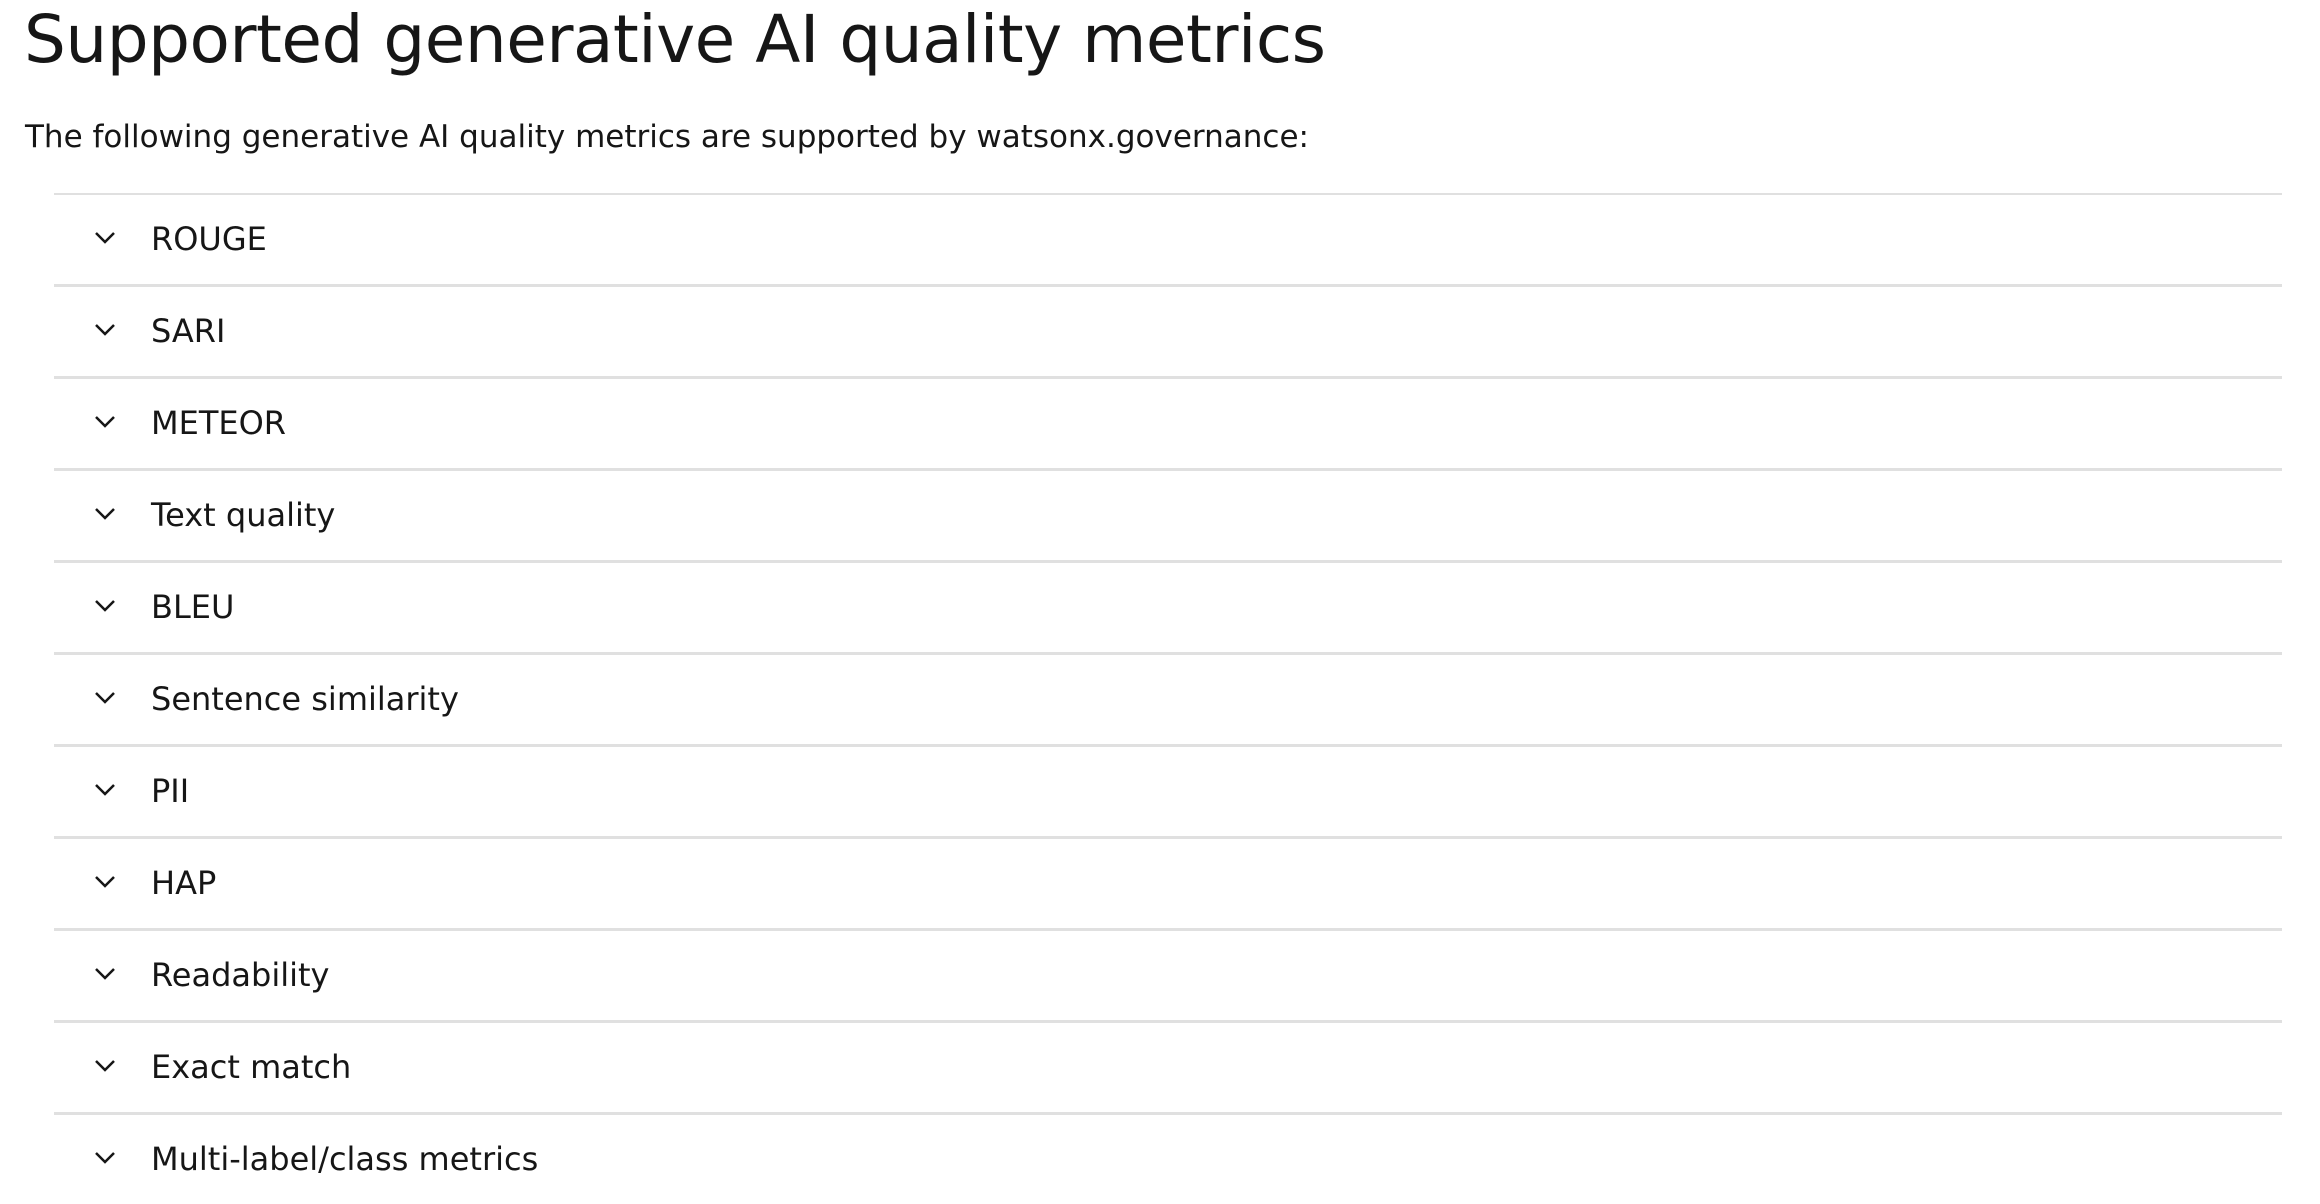 Image resolution: width=2320 pixels, height=1204 pixels. Describe the element at coordinates (219, 423) in the screenshot. I see `accordion-item-label: METEOR` at that location.